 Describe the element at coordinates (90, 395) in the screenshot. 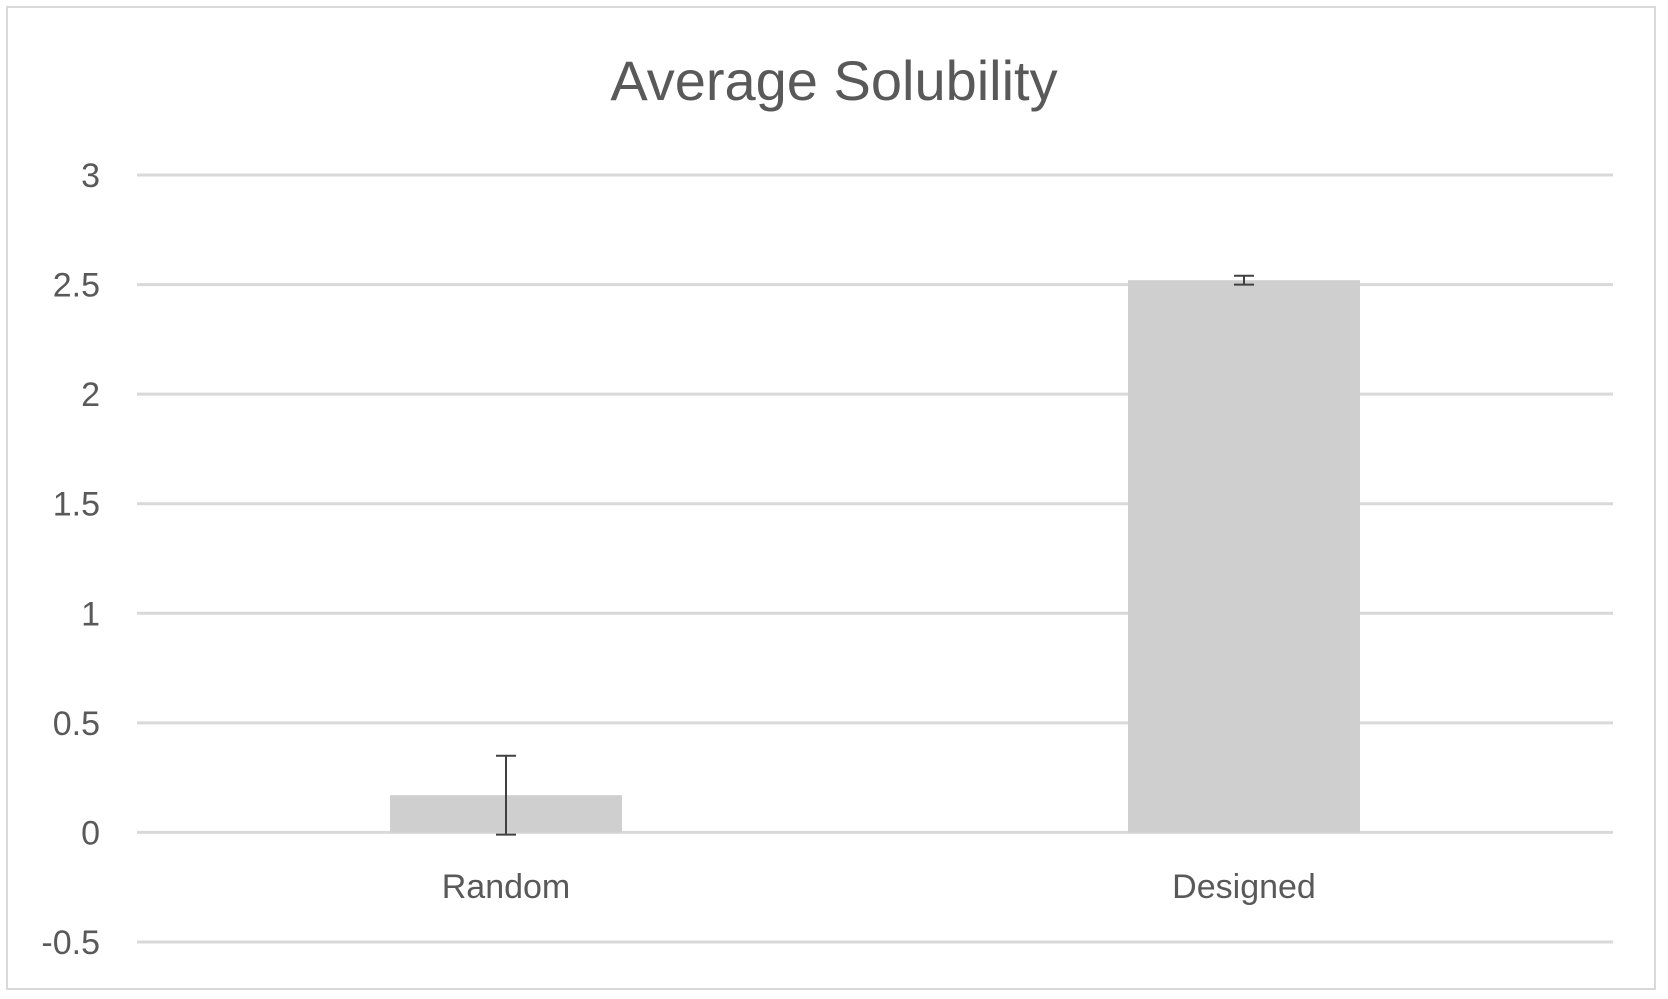

I see `y-tick-label: 2` at that location.